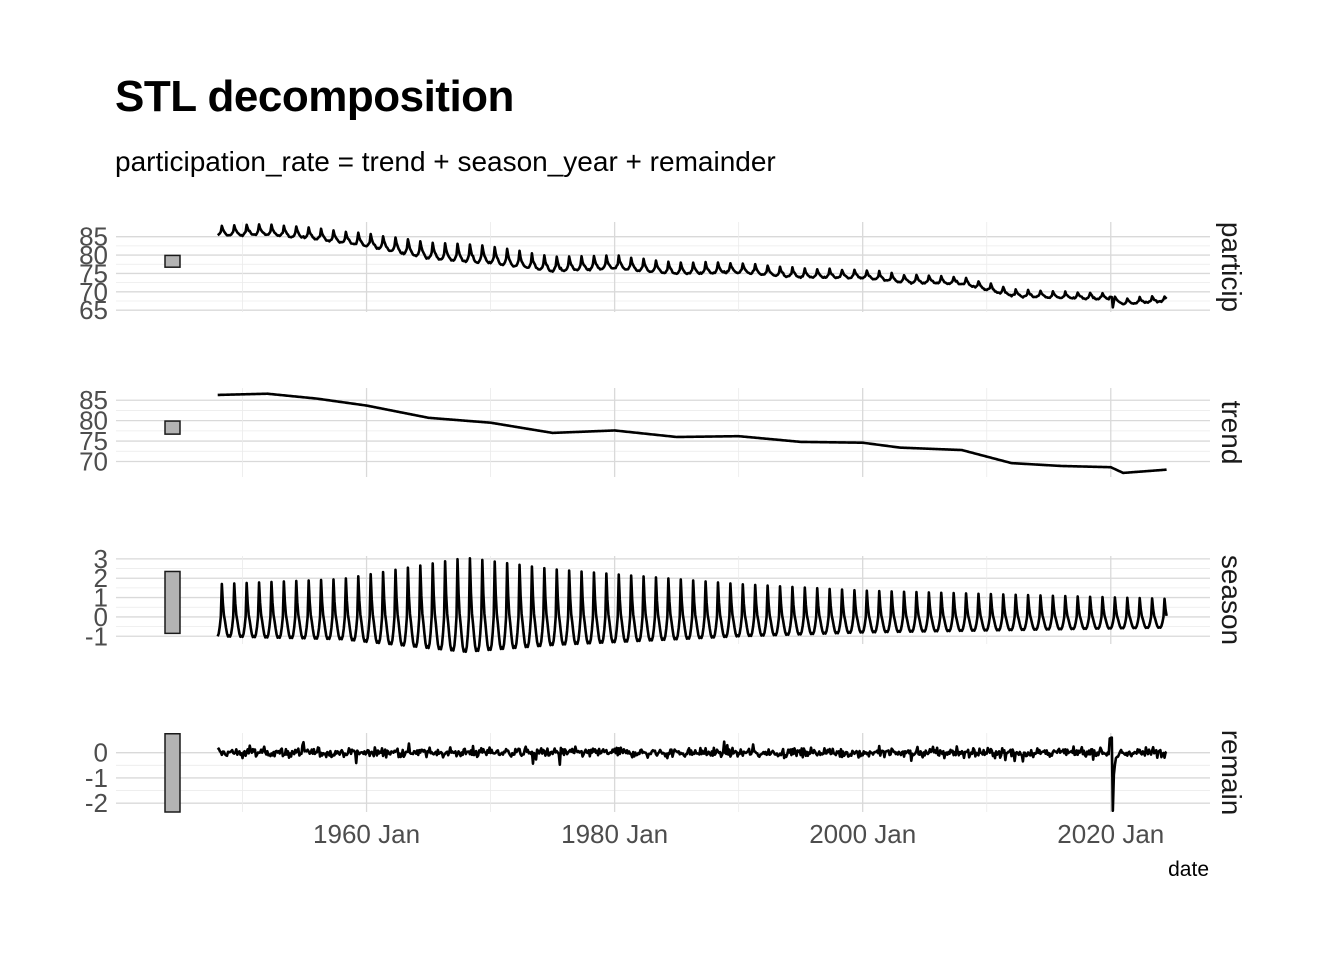 The height and width of the screenshot is (960, 1344). I want to click on y-tick-label: 1, so click(101, 598).